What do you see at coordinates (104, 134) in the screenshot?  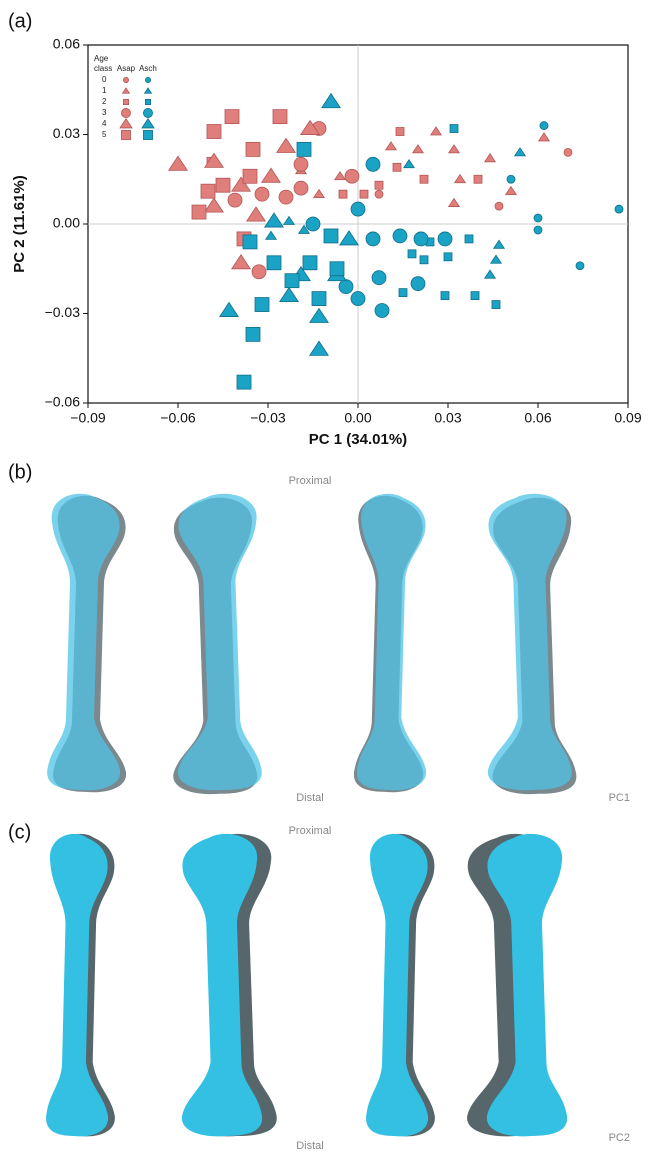 I see `legend-label: 5` at bounding box center [104, 134].